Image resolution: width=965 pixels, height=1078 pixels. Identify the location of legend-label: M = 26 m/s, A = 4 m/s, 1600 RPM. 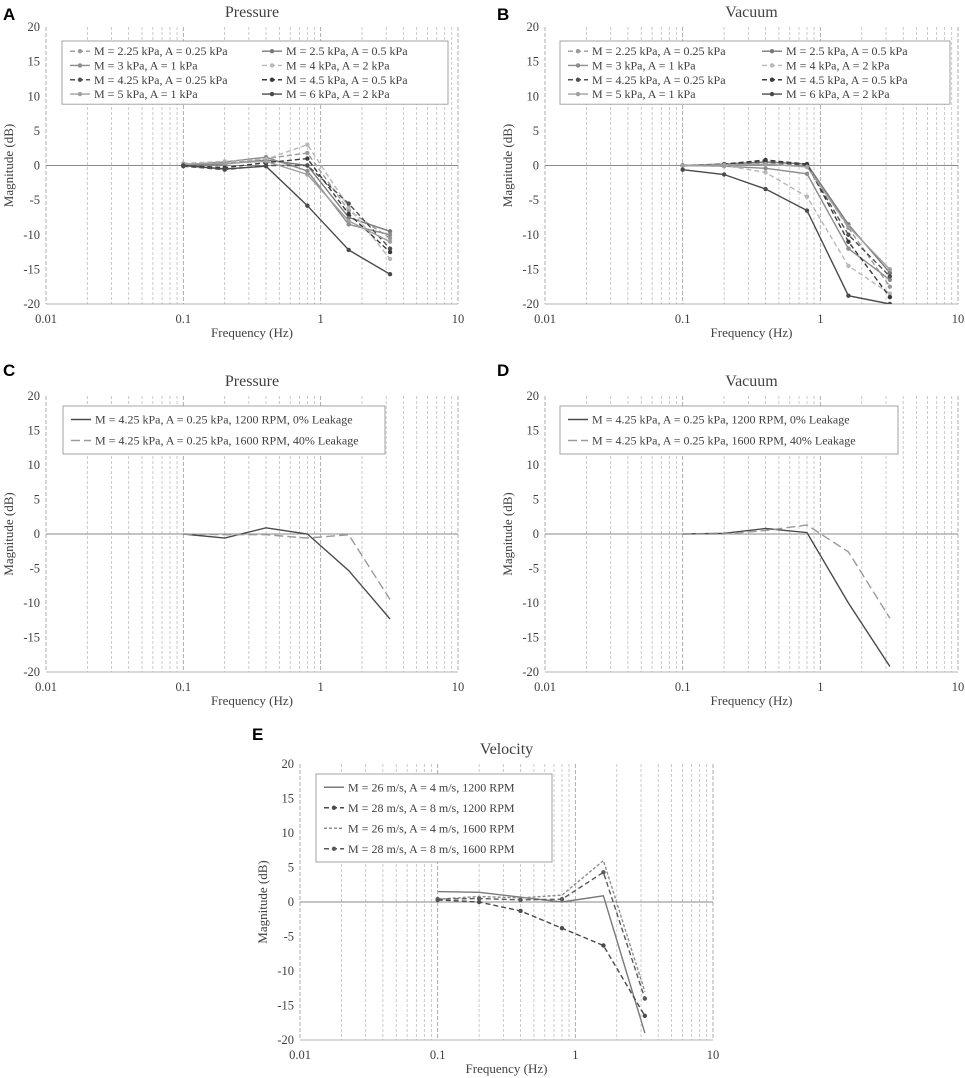
(431, 828).